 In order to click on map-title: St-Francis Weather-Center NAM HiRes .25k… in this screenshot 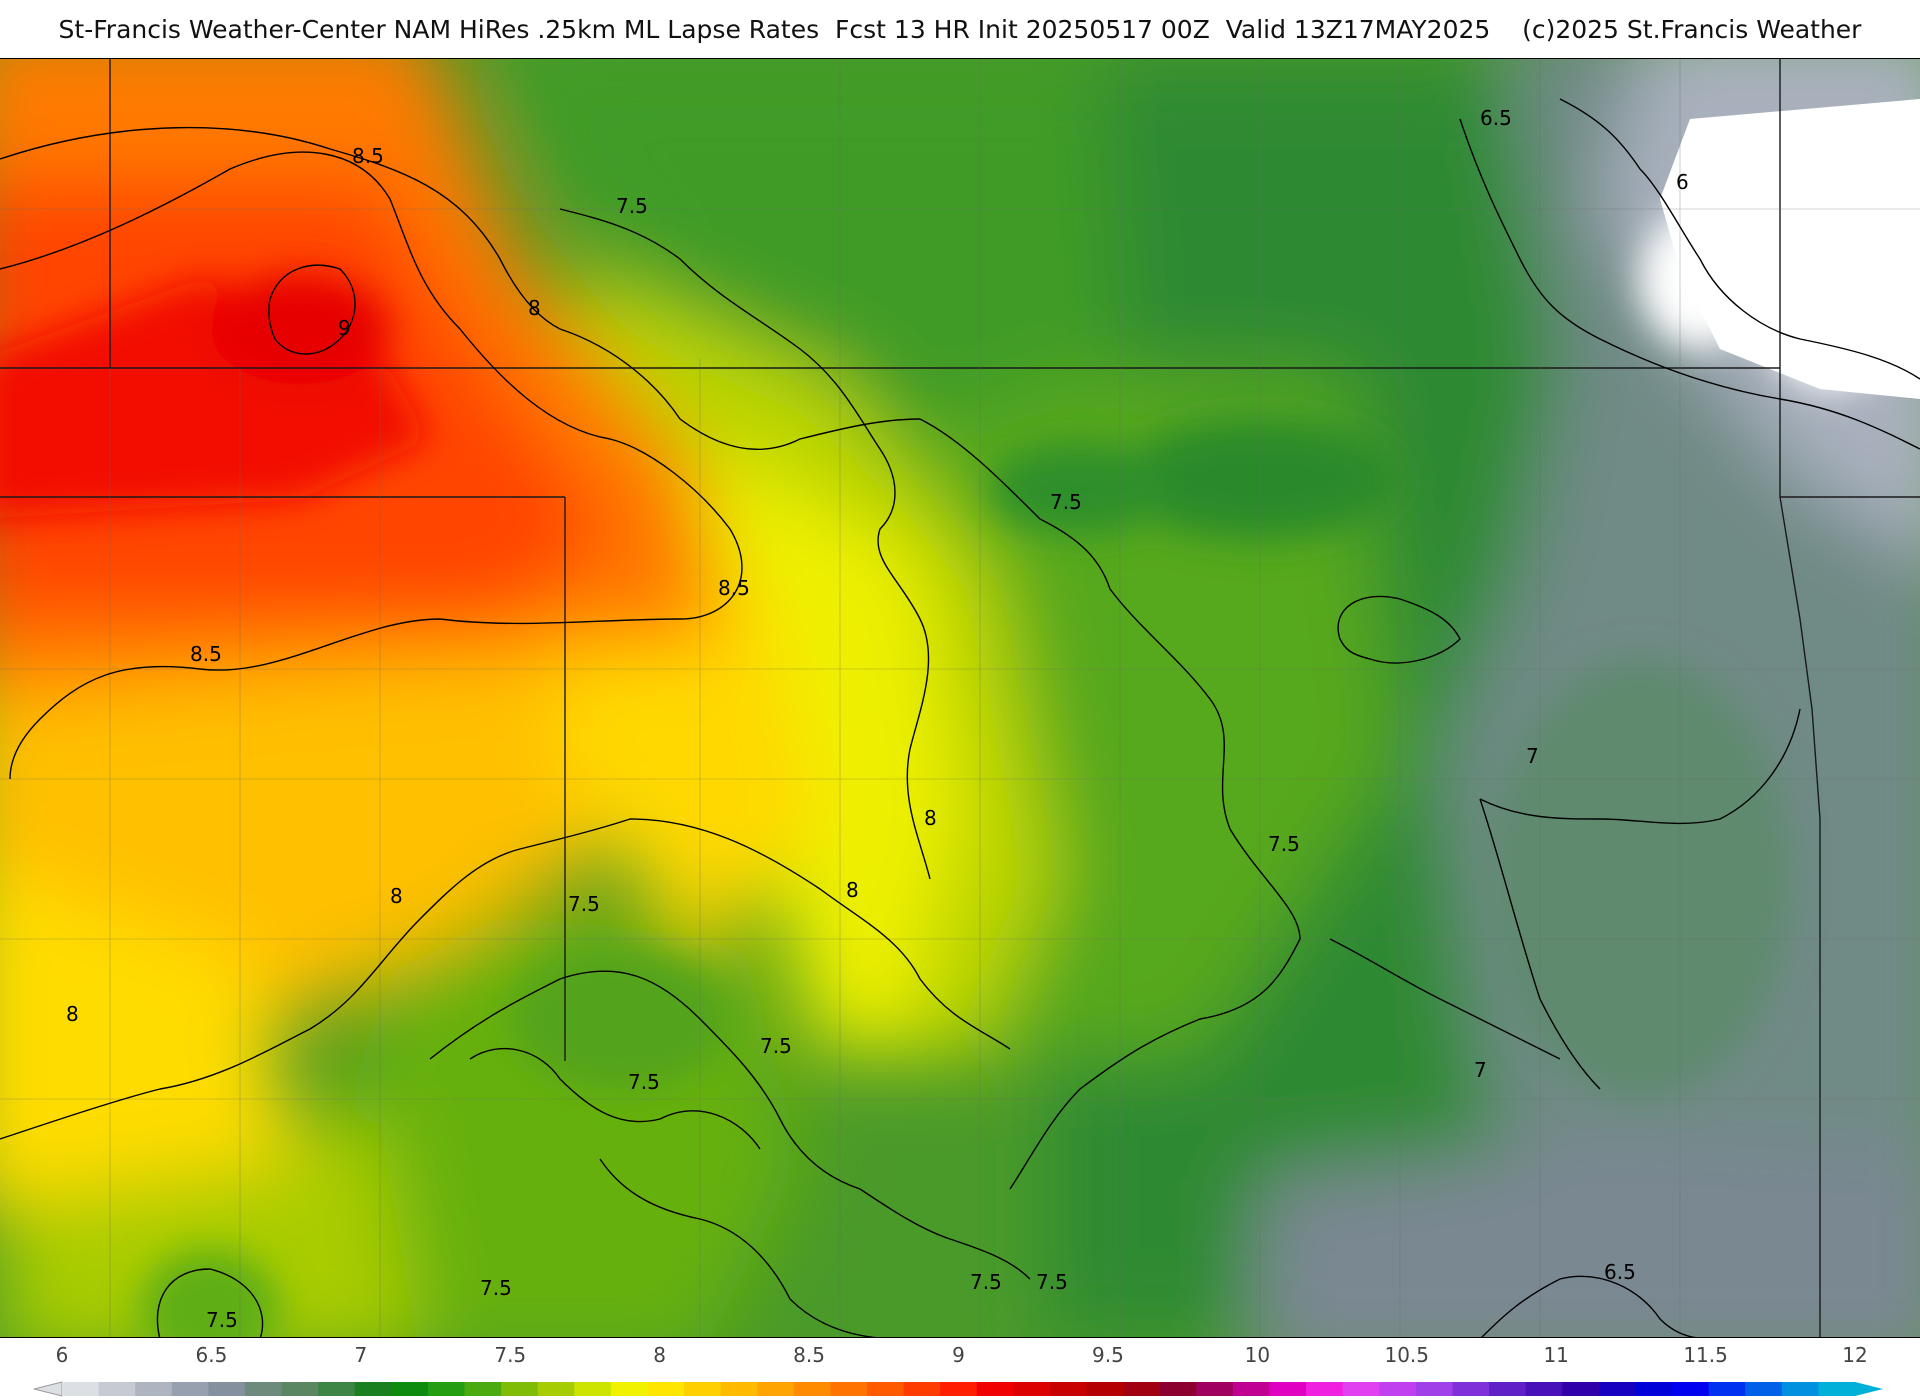, I will do `click(960, 29)`.